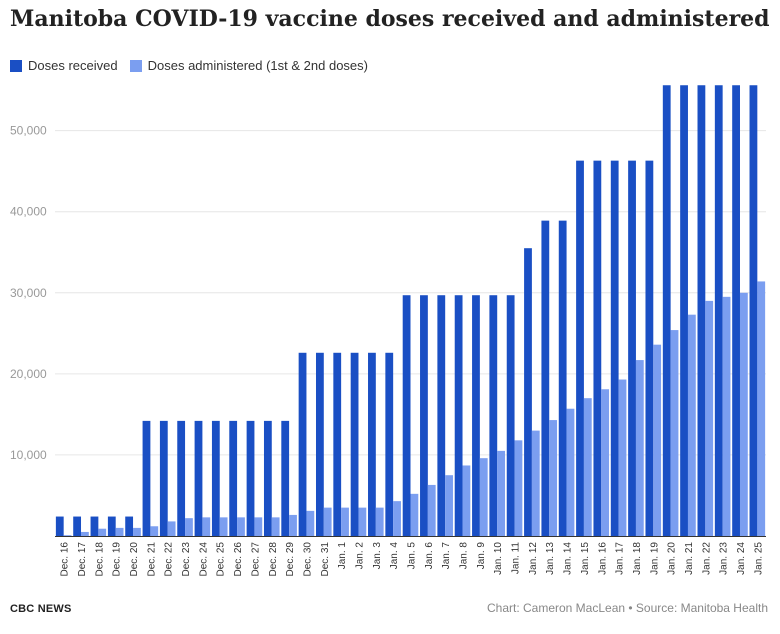  Describe the element at coordinates (238, 559) in the screenshot. I see `x-tick-label: Dec. 26` at that location.